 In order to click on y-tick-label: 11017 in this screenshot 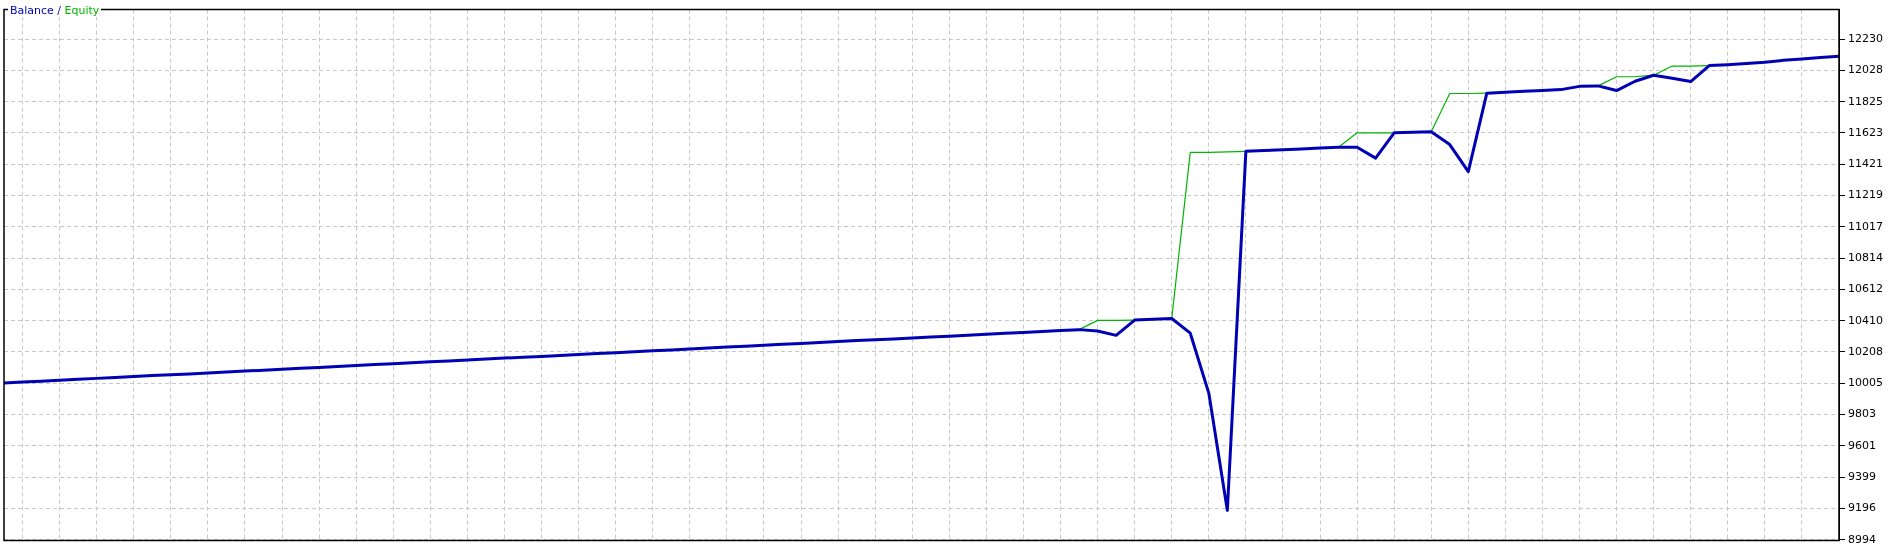, I will do `click(1866, 226)`.